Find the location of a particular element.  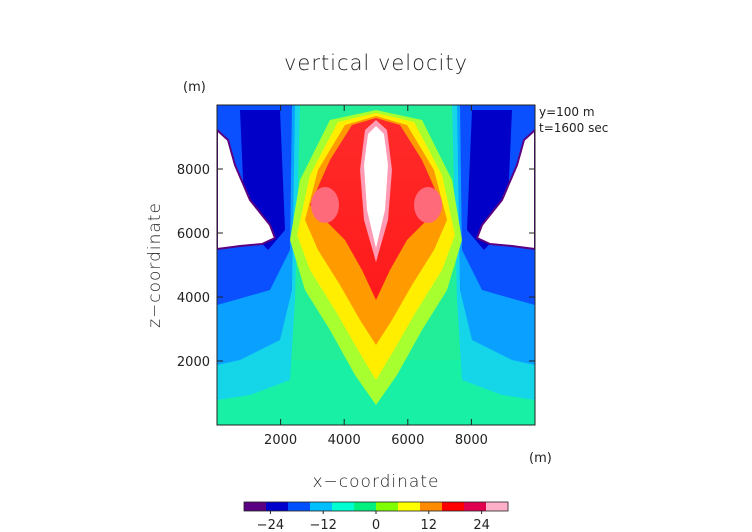

y-tick-label: 6000 is located at coordinates (193, 234).